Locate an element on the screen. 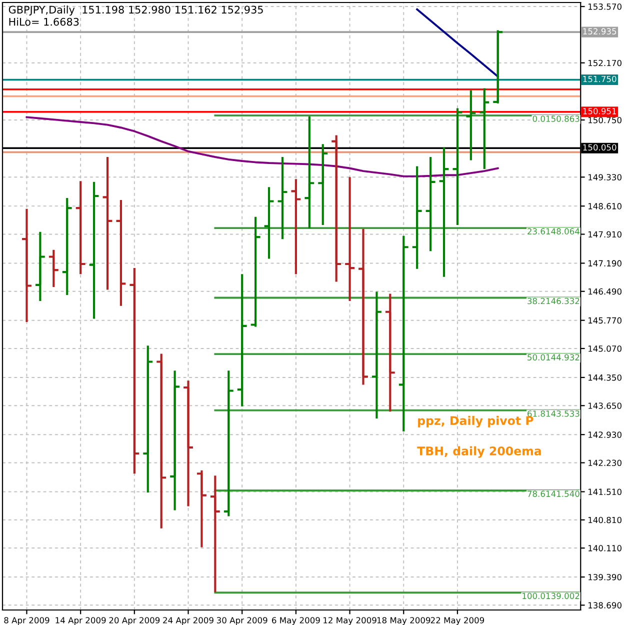 This screenshot has height=625, width=625. y-tick-label: 149.330 is located at coordinates (605, 177).